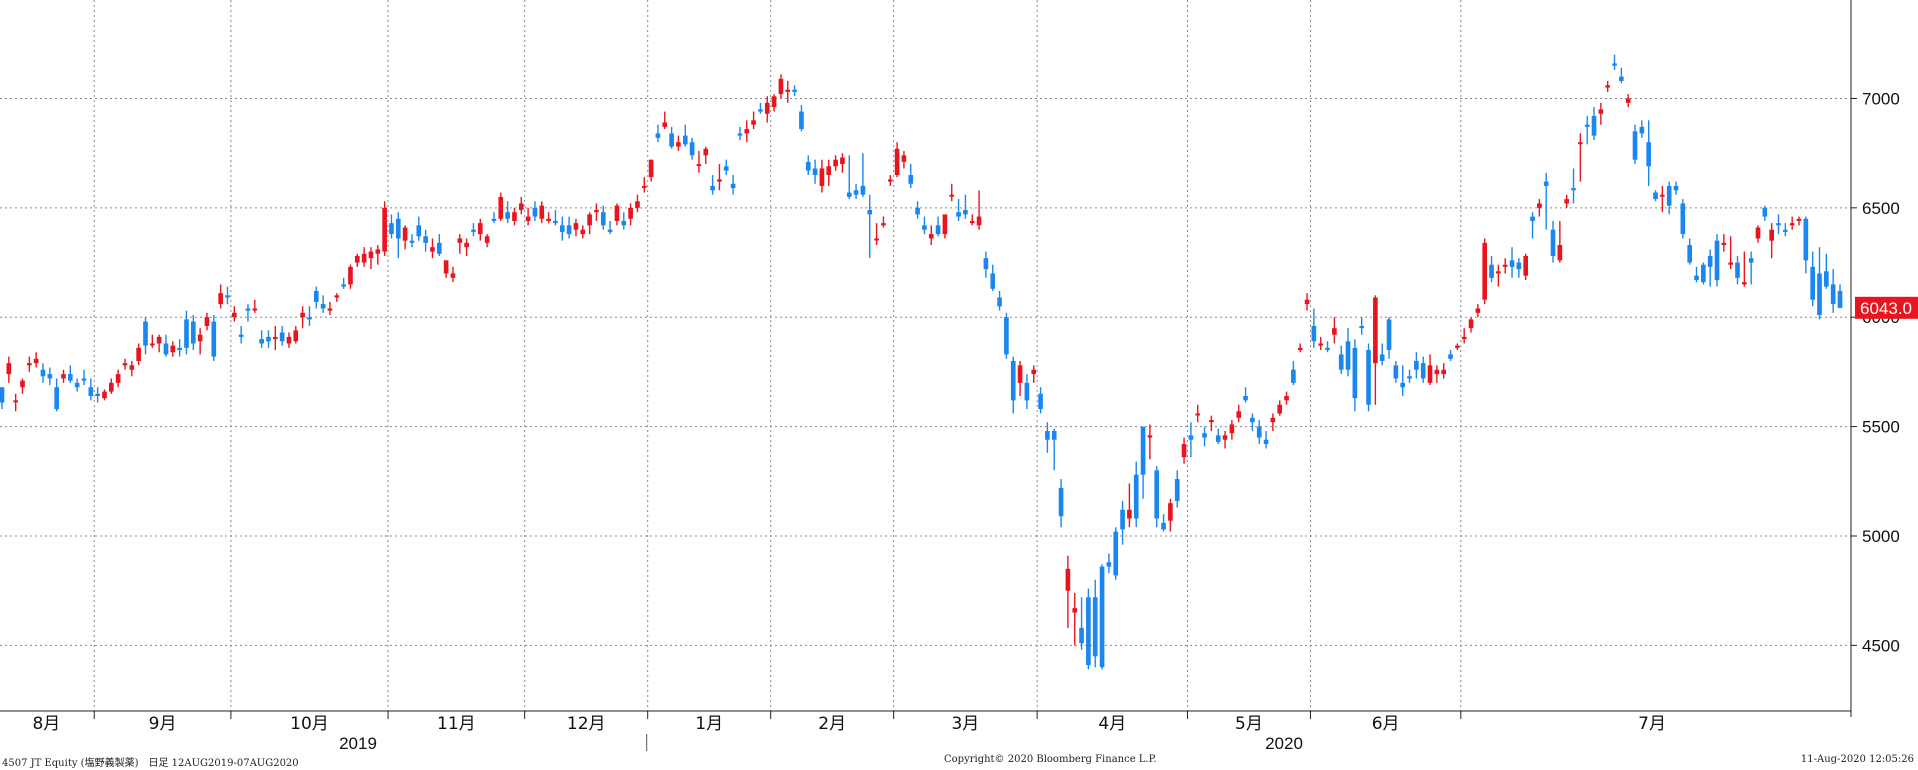 The image size is (1918, 770). I want to click on last-price-box, so click(1886, 307).